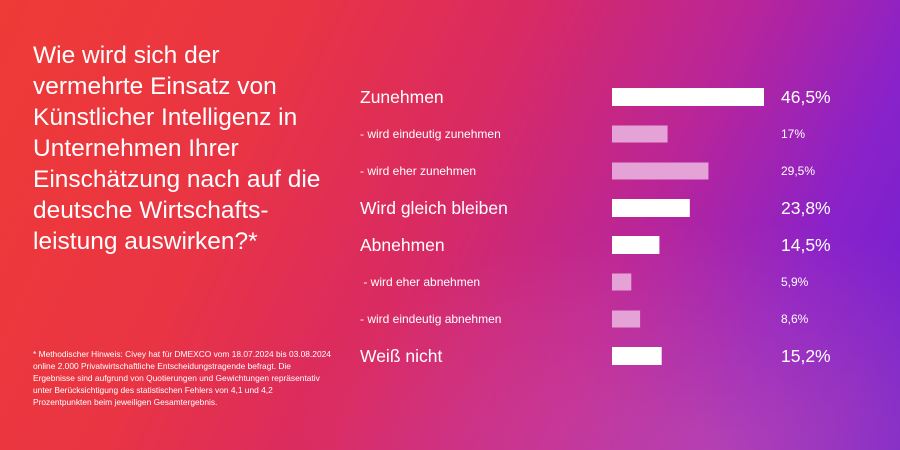 The height and width of the screenshot is (450, 900). I want to click on bar-row: Abnehmen 14,5%, so click(595, 245).